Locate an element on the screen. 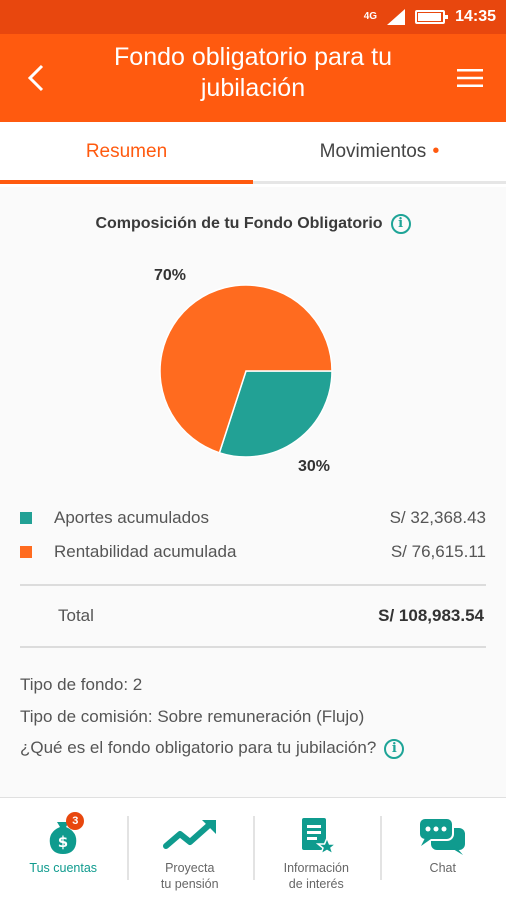 The image size is (506, 900). nav-label: Tus cuentas is located at coordinates (63, 868).